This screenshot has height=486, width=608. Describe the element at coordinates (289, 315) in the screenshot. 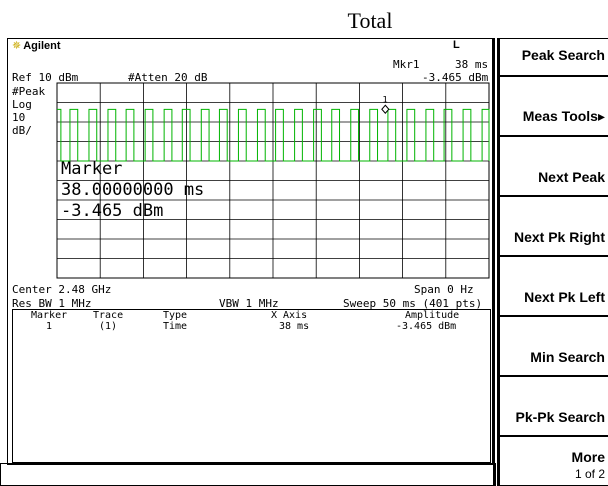

I see `col-header-x-axis: X Axis` at that location.